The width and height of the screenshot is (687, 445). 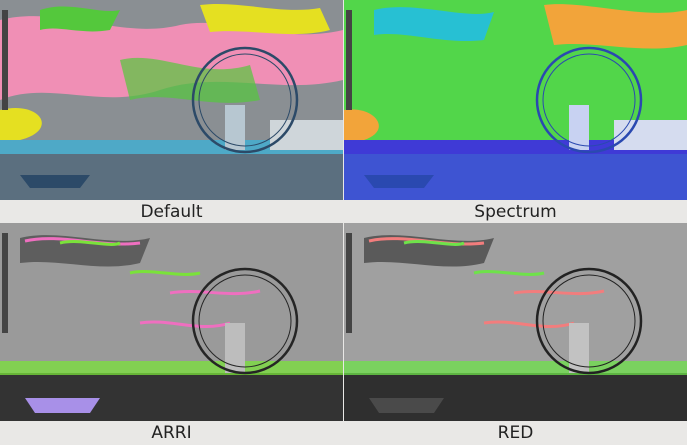 I want to click on panel-caption: Spectrum, so click(x=515, y=212).